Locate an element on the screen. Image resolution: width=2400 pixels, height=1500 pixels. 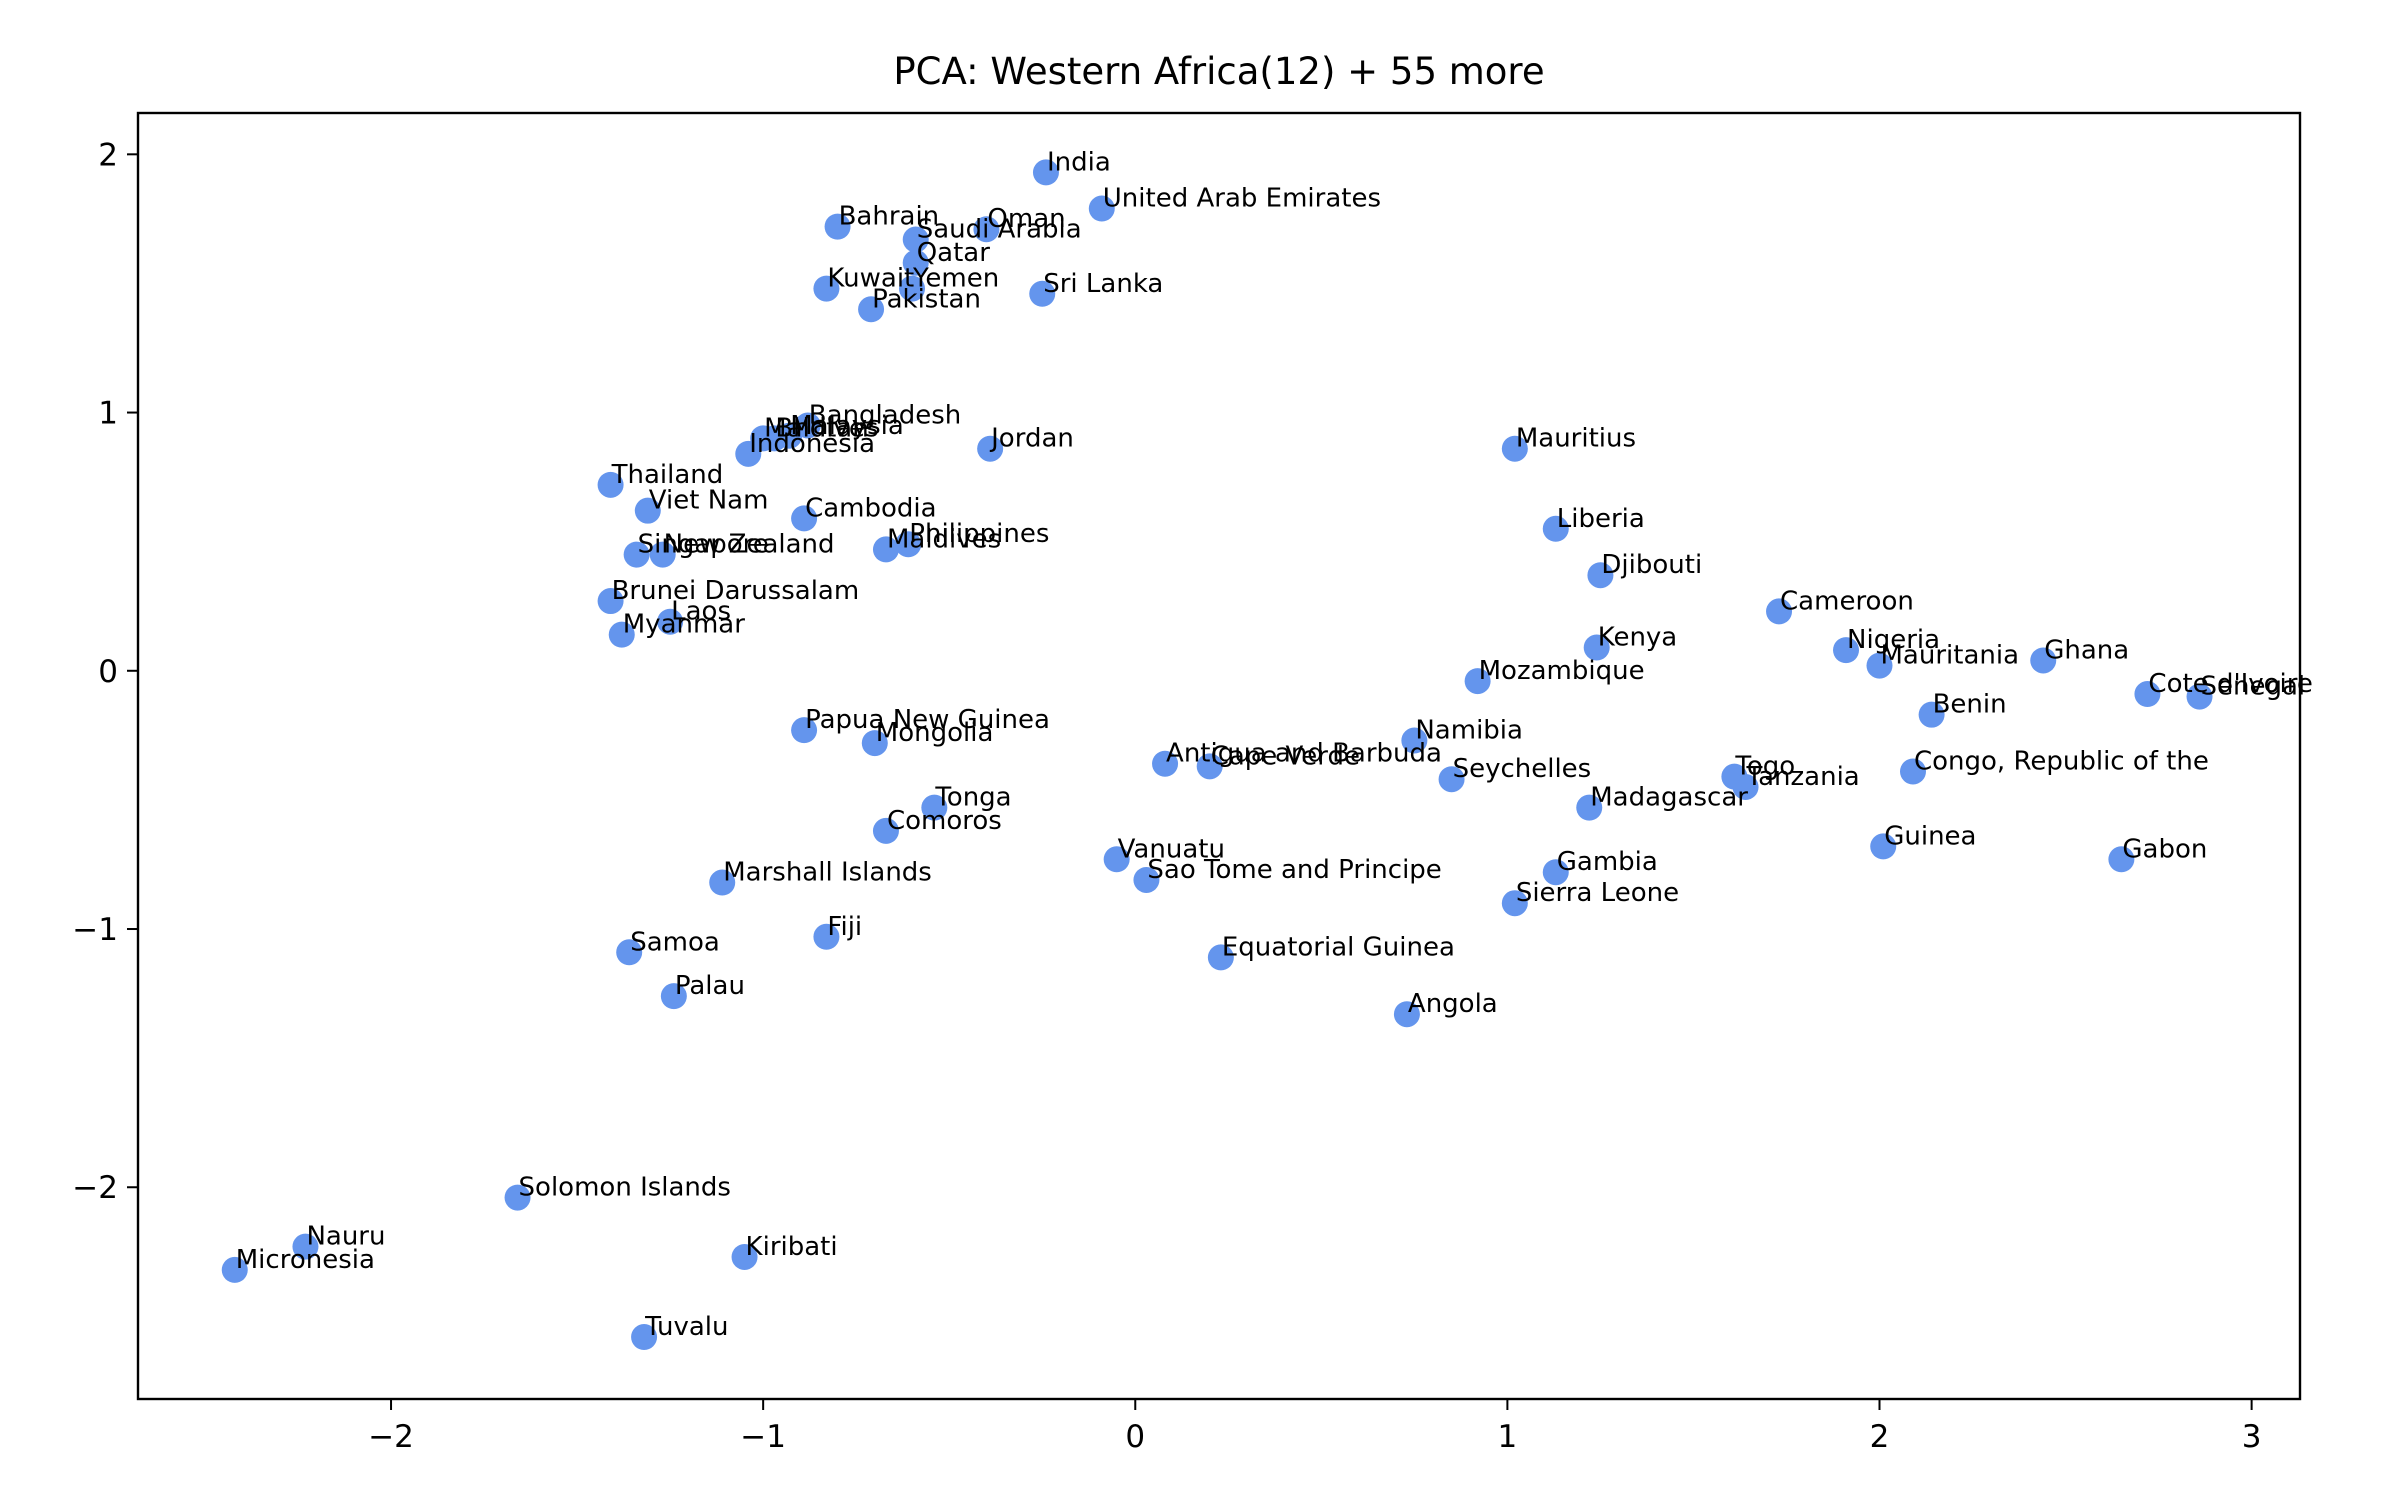
point-label: Sierra Leone is located at coordinates (1597, 893).